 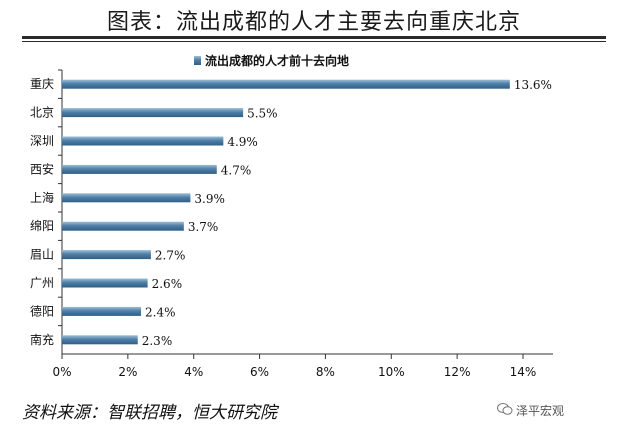 I want to click on source-note: 资料来源：智联招聘，恒大研究院, so click(x=149, y=413).